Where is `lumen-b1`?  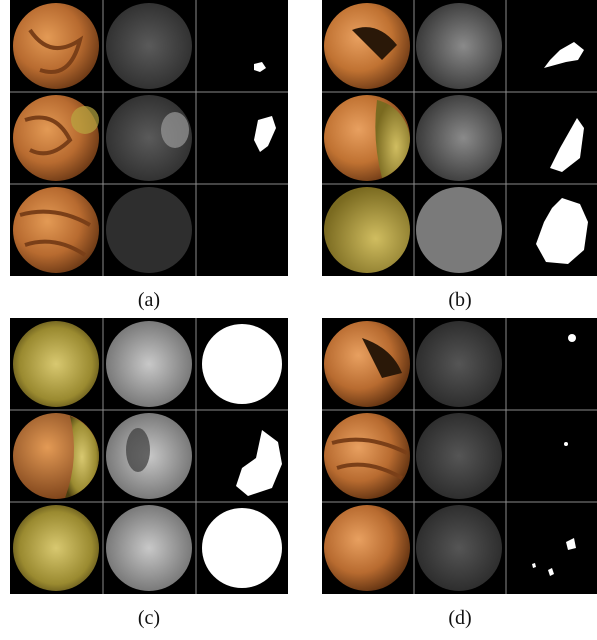 lumen-b1 is located at coordinates (374, 43).